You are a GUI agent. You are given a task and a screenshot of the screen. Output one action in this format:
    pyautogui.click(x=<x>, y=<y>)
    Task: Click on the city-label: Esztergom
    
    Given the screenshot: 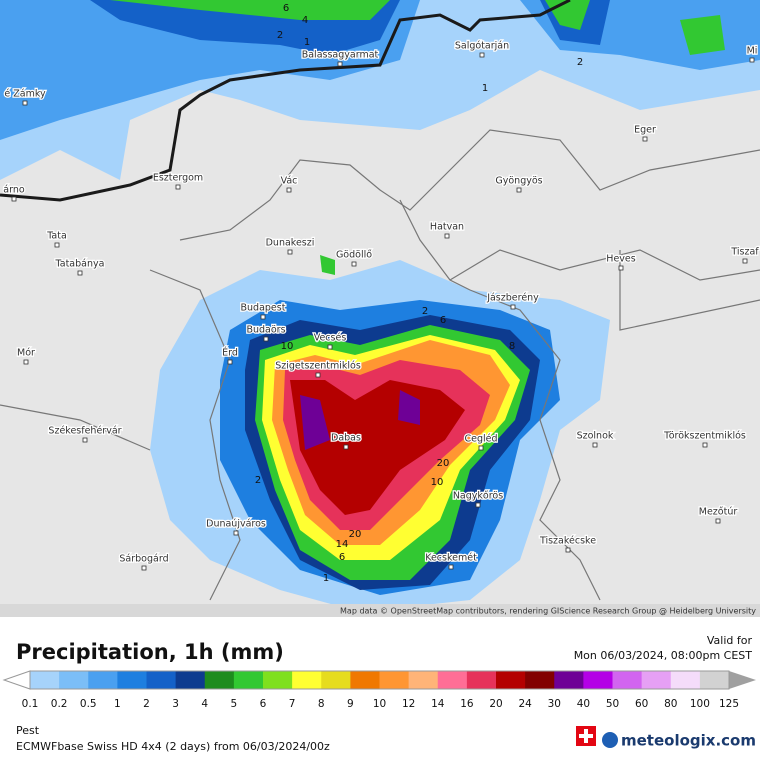 What is the action you would take?
    pyautogui.click(x=178, y=178)
    